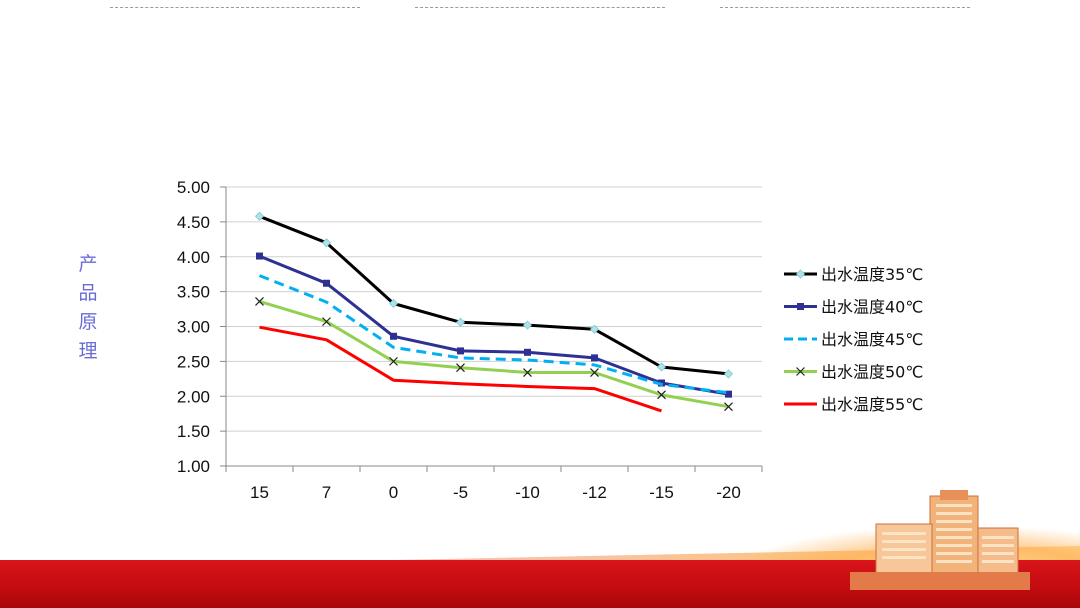 The height and width of the screenshot is (608, 1080). I want to click on legend-label: 出水温度40℃, so click(872, 307).